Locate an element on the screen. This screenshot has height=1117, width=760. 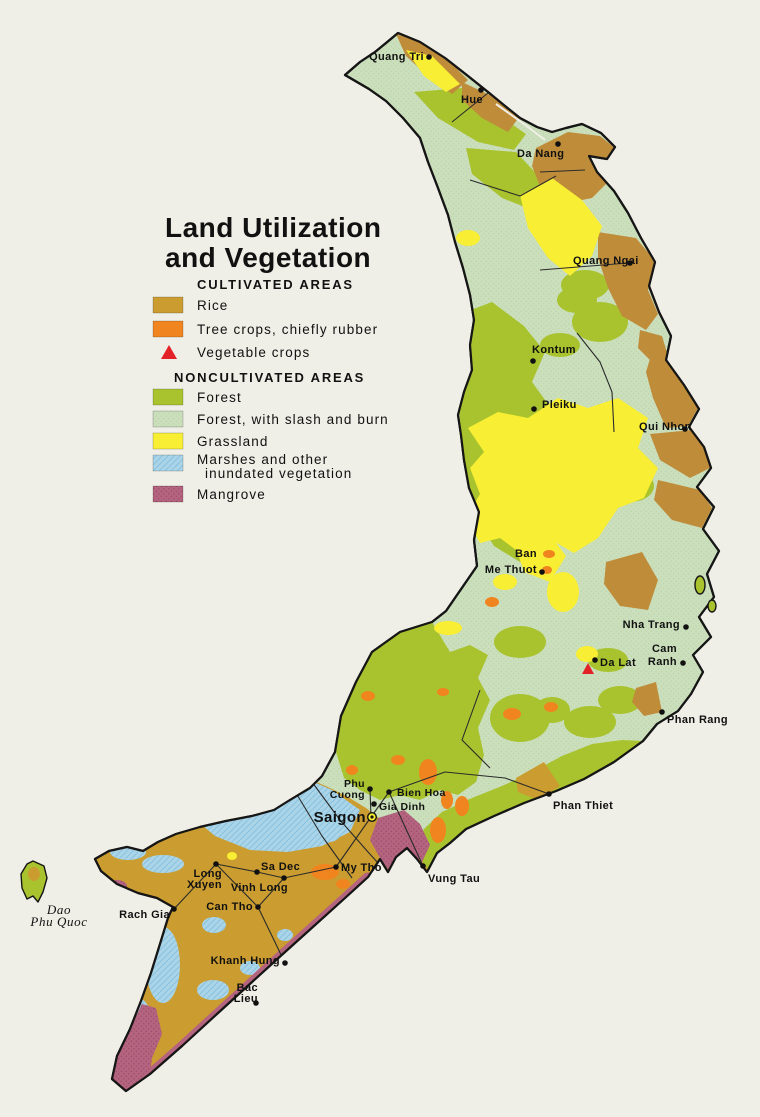
city-label-phu-cuong-line2: Cuong is located at coordinates (347, 795).